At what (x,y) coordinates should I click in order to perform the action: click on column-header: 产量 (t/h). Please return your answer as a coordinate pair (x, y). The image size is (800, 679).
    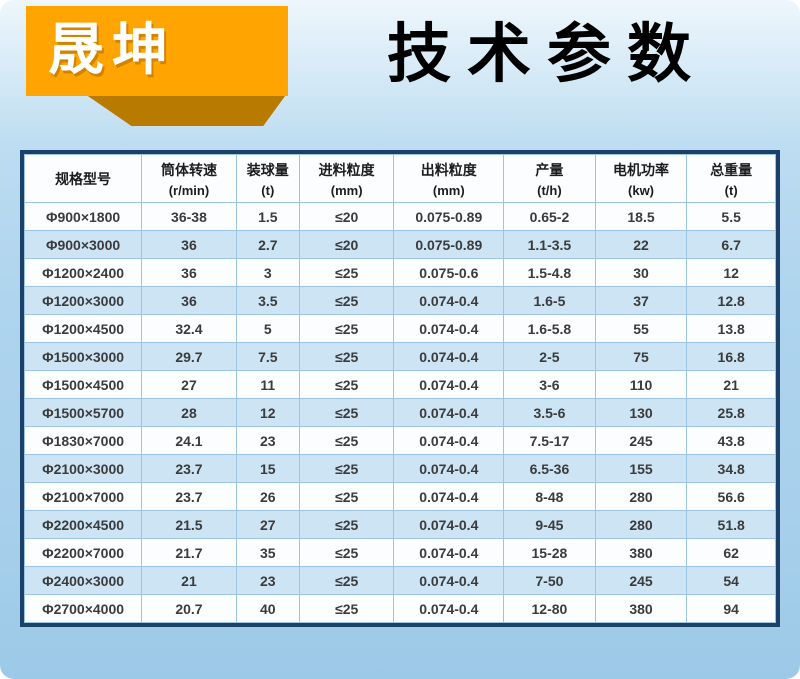
    Looking at the image, I should click on (549, 178).